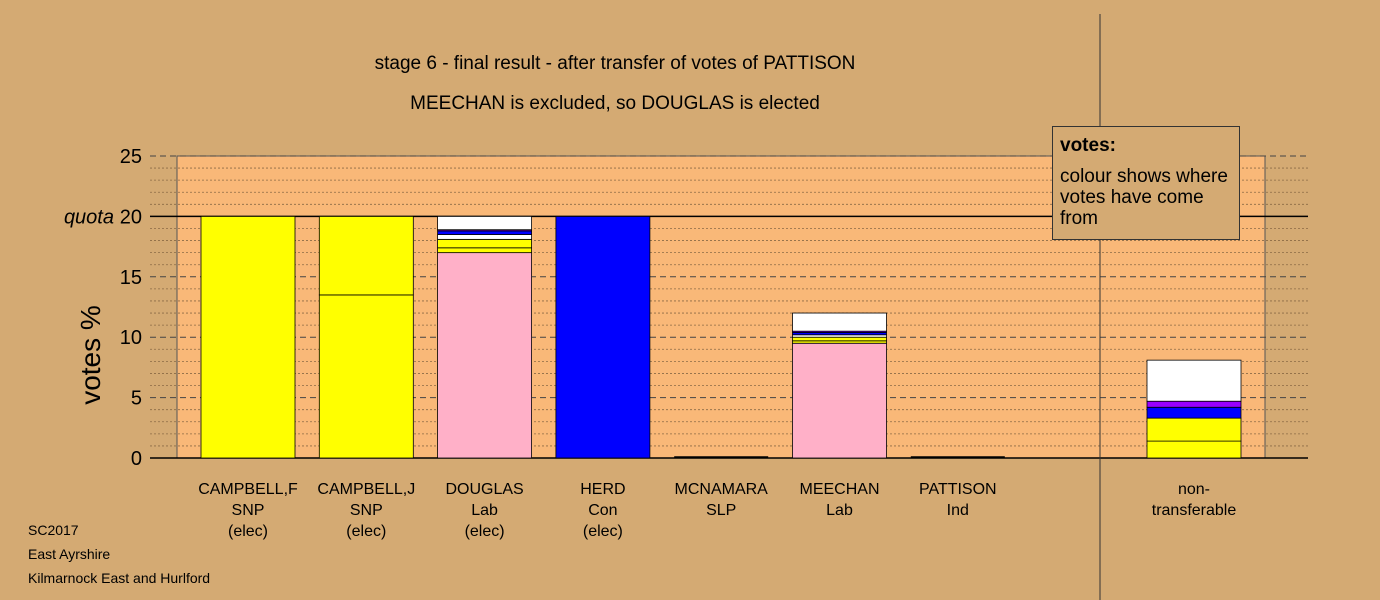 The width and height of the screenshot is (1380, 600). Describe the element at coordinates (484, 489) in the screenshot. I see `candidate-name: DOUGLAS` at that location.